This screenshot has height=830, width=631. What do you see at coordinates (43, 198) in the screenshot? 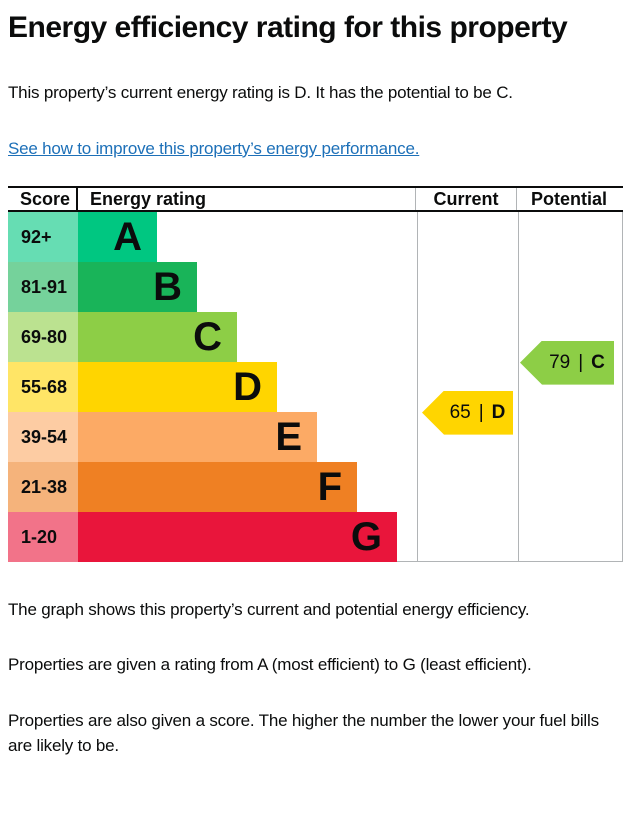
I see `header-score: Score` at bounding box center [43, 198].